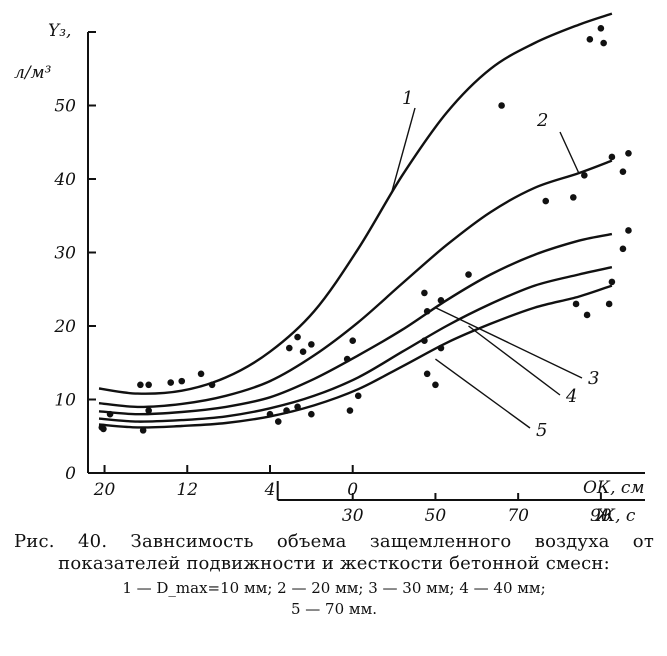  Describe the element at coordinates (569, 152) in the screenshot. I see `curve-2-leader` at that location.